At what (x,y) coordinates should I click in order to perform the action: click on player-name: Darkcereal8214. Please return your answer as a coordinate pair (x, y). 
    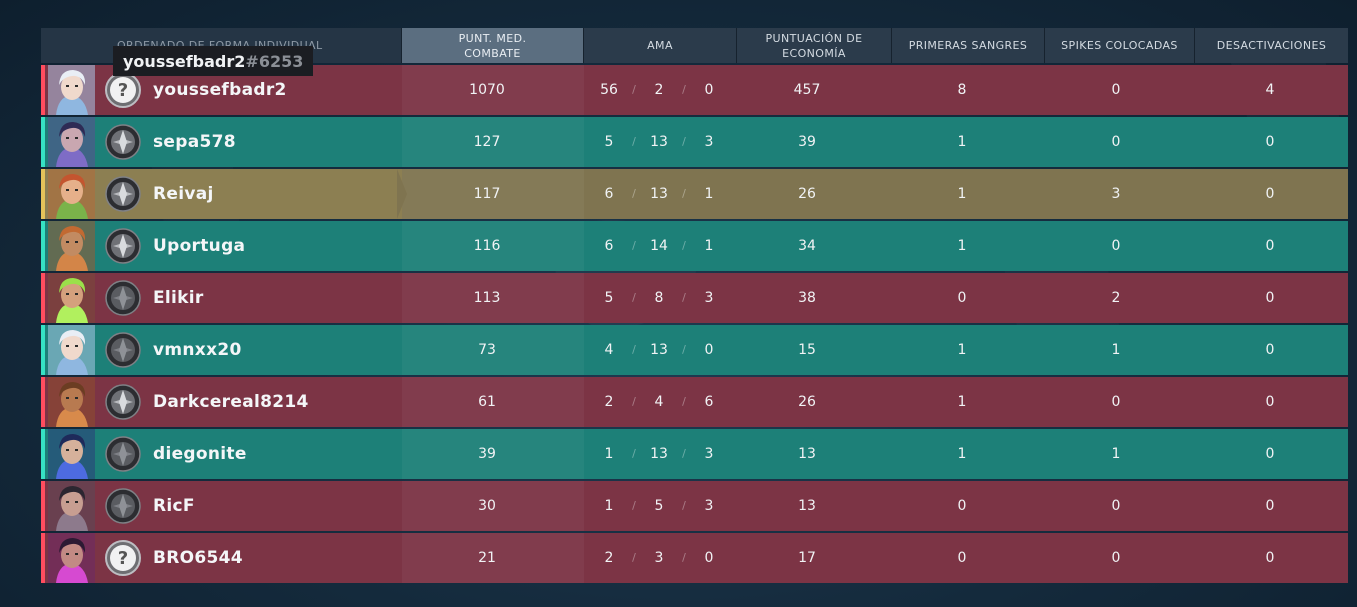
    Looking at the image, I should click on (231, 402).